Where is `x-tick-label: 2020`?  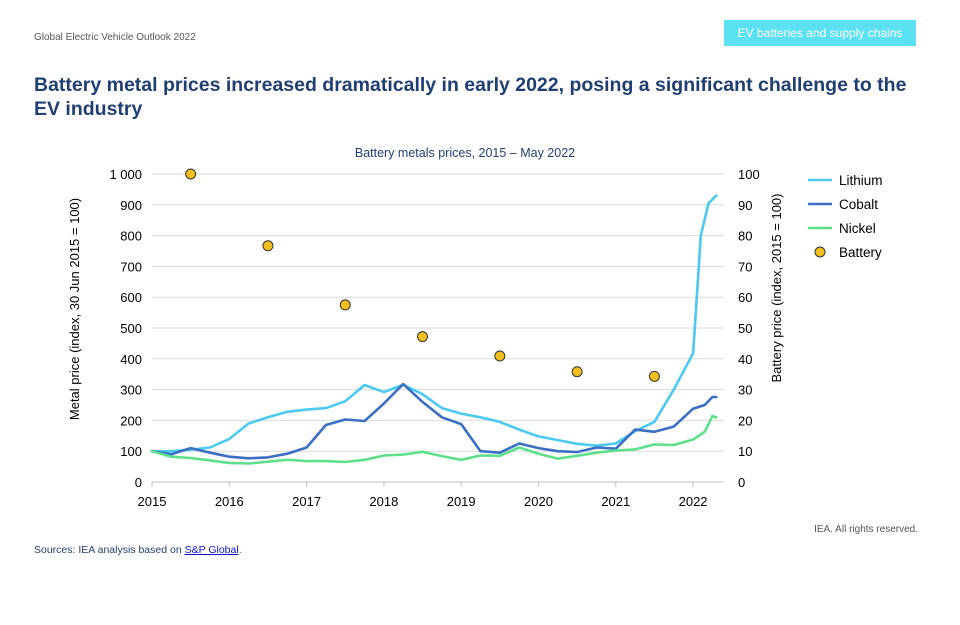
x-tick-label: 2020 is located at coordinates (538, 501).